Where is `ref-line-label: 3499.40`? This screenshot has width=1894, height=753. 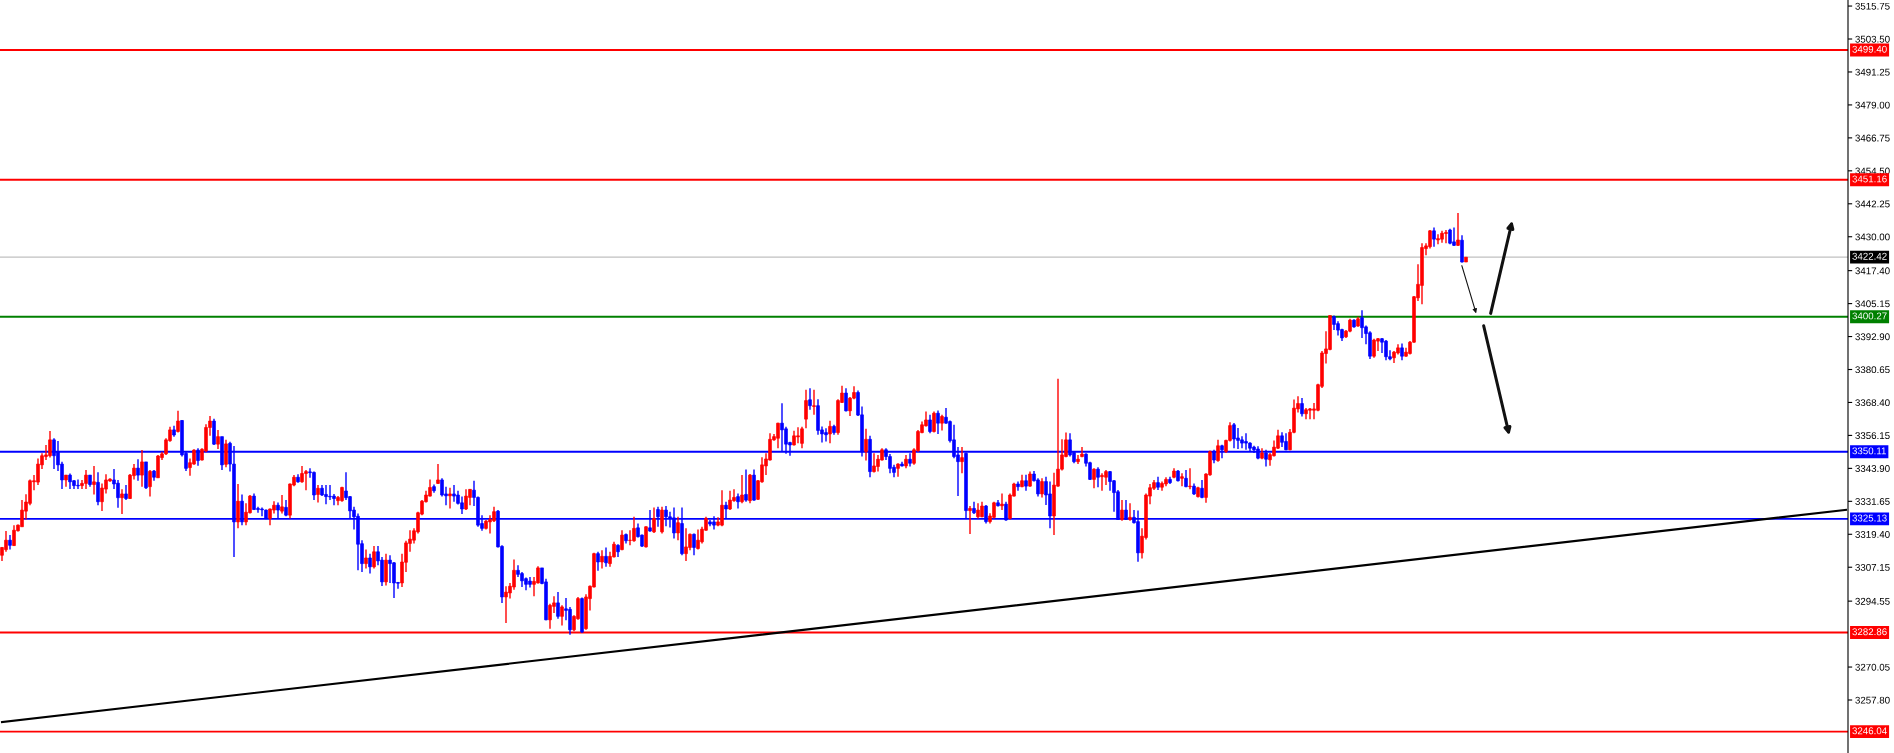
ref-line-label: 3499.40 is located at coordinates (1869, 49).